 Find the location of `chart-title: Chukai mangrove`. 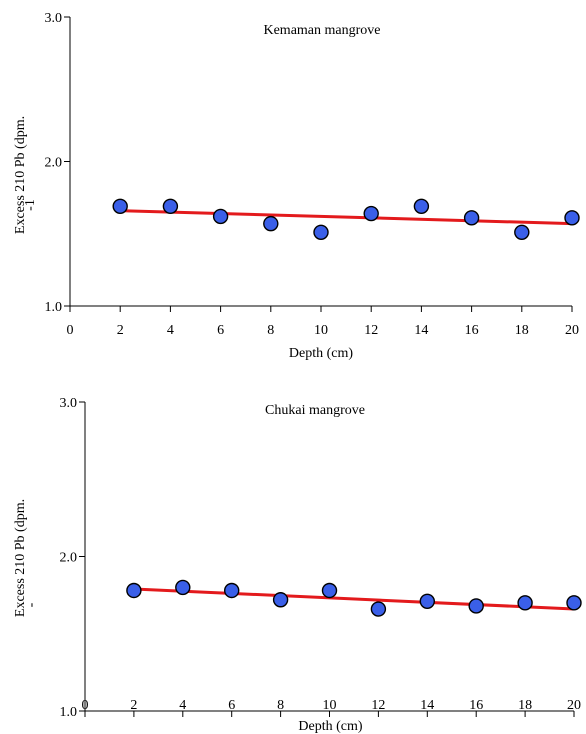

chart-title: Chukai mangrove is located at coordinates (315, 410).